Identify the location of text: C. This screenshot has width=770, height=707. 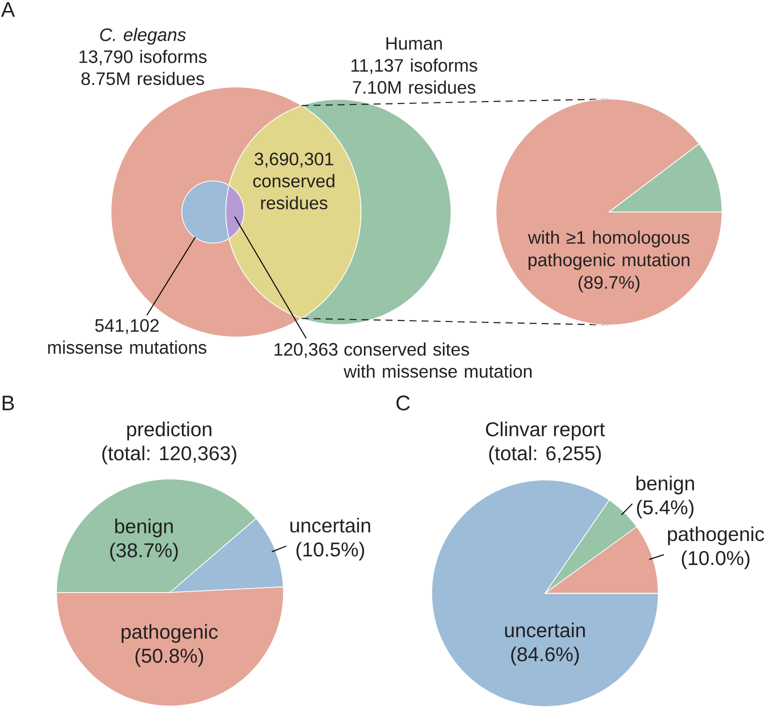
(403, 403).